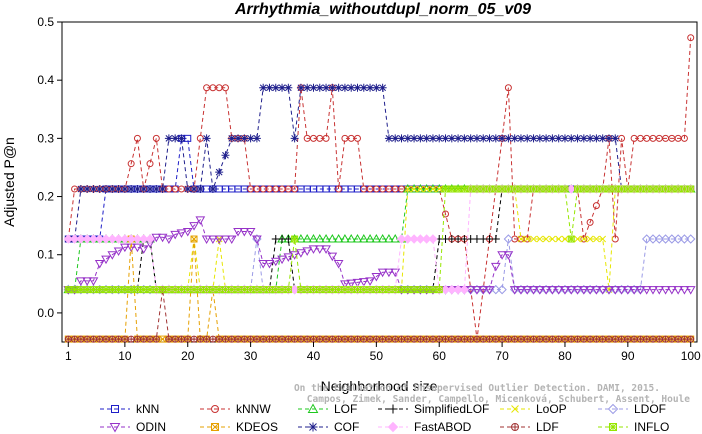 The height and width of the screenshot is (434, 702). What do you see at coordinates (521, 239) in the screenshot?
I see `data-point-loop` at bounding box center [521, 239].